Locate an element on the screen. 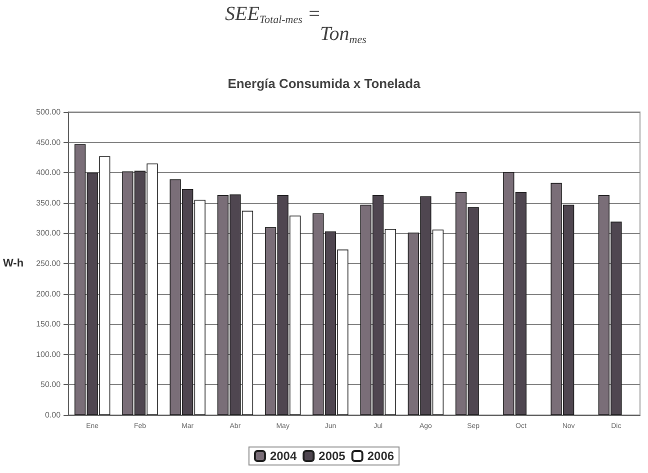 The image size is (648, 473). y-tick-label: 250.00 is located at coordinates (49, 263).